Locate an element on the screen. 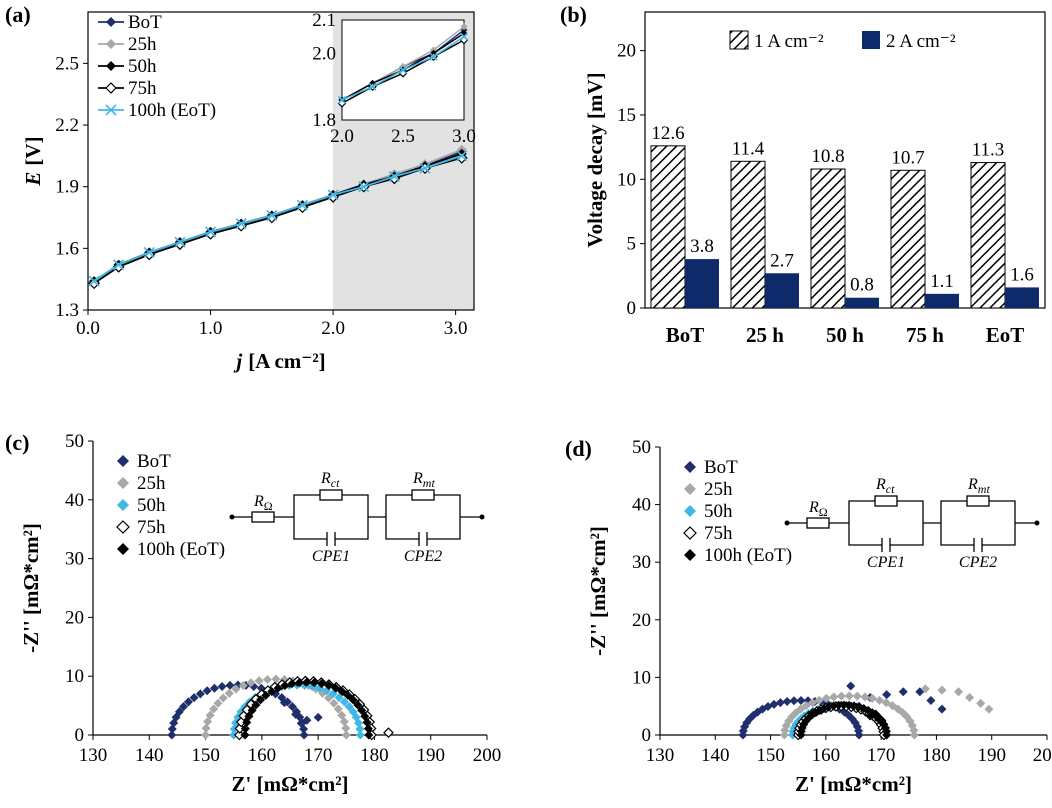 The height and width of the screenshot is (808, 1052). circuit-r-label: Rmt is located at coordinates (978, 486).